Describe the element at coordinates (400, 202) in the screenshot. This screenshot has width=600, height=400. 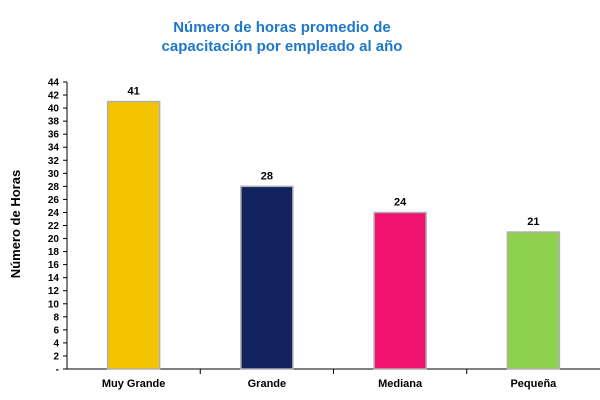
I see `data-label: 24` at that location.